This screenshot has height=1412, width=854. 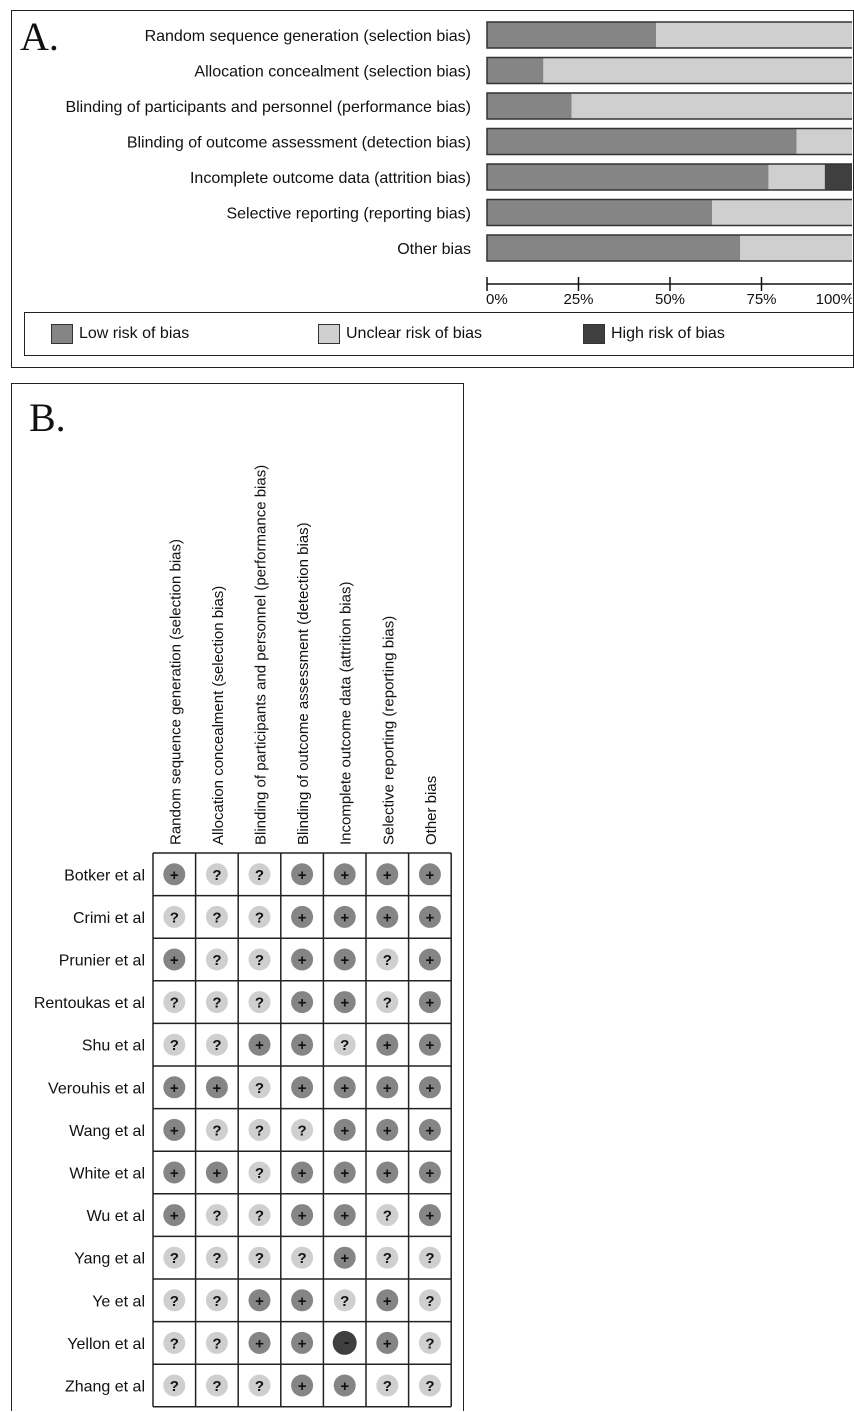 I want to click on rating-unclear-12-7: ?, so click(x=429, y=1342).